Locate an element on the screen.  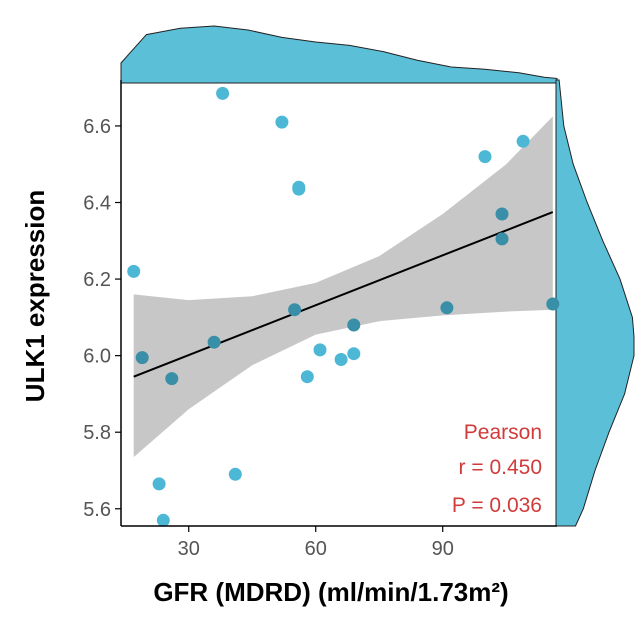
y-tick-label-6.6: 6.6 is located at coordinates (97, 127).